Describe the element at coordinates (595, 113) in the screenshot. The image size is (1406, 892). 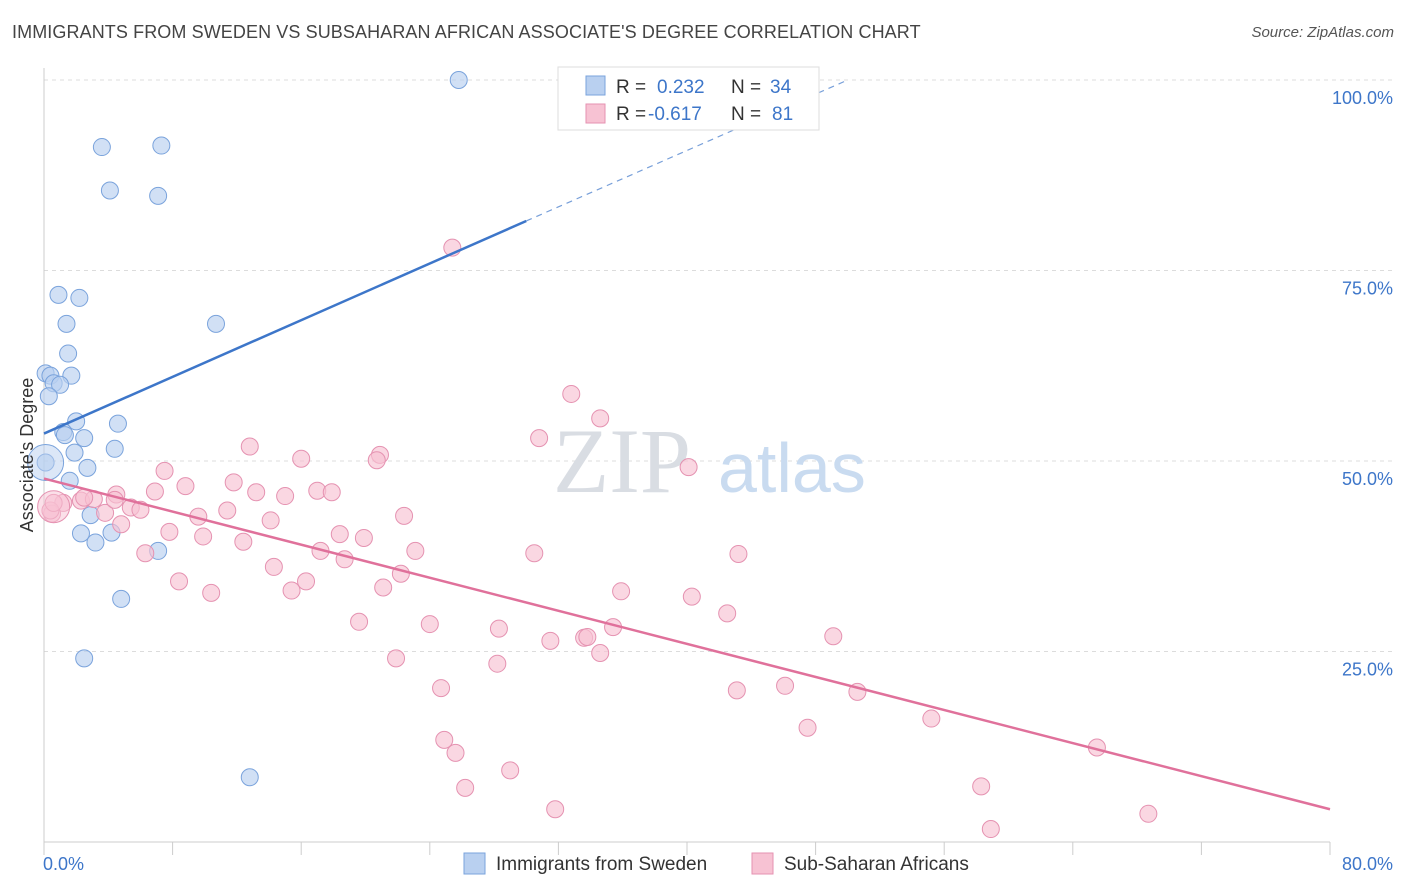
I see `legend-swatch-pink` at that location.